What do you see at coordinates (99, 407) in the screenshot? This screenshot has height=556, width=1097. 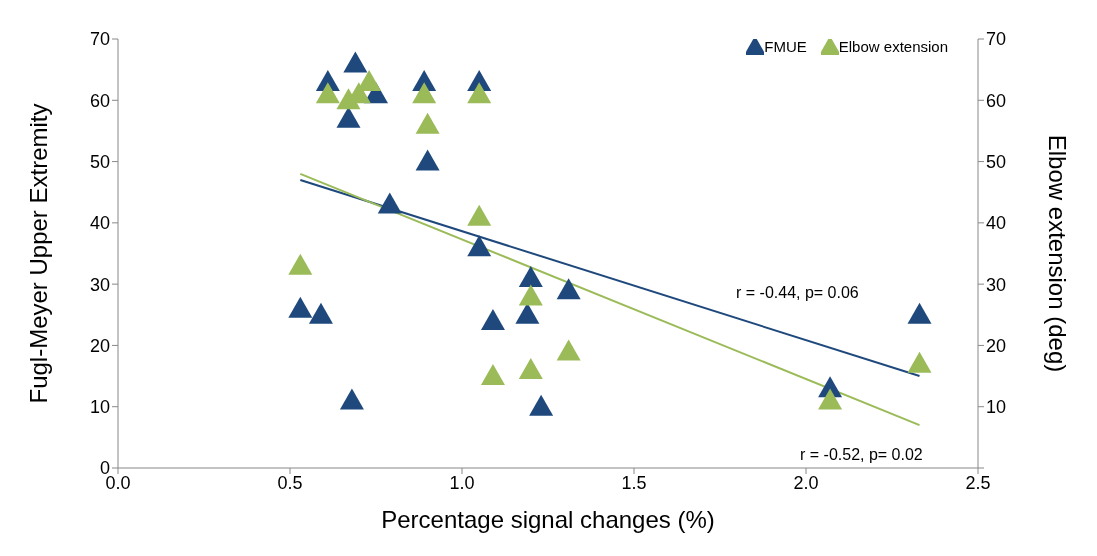 I see `y-tick-label: 10` at bounding box center [99, 407].